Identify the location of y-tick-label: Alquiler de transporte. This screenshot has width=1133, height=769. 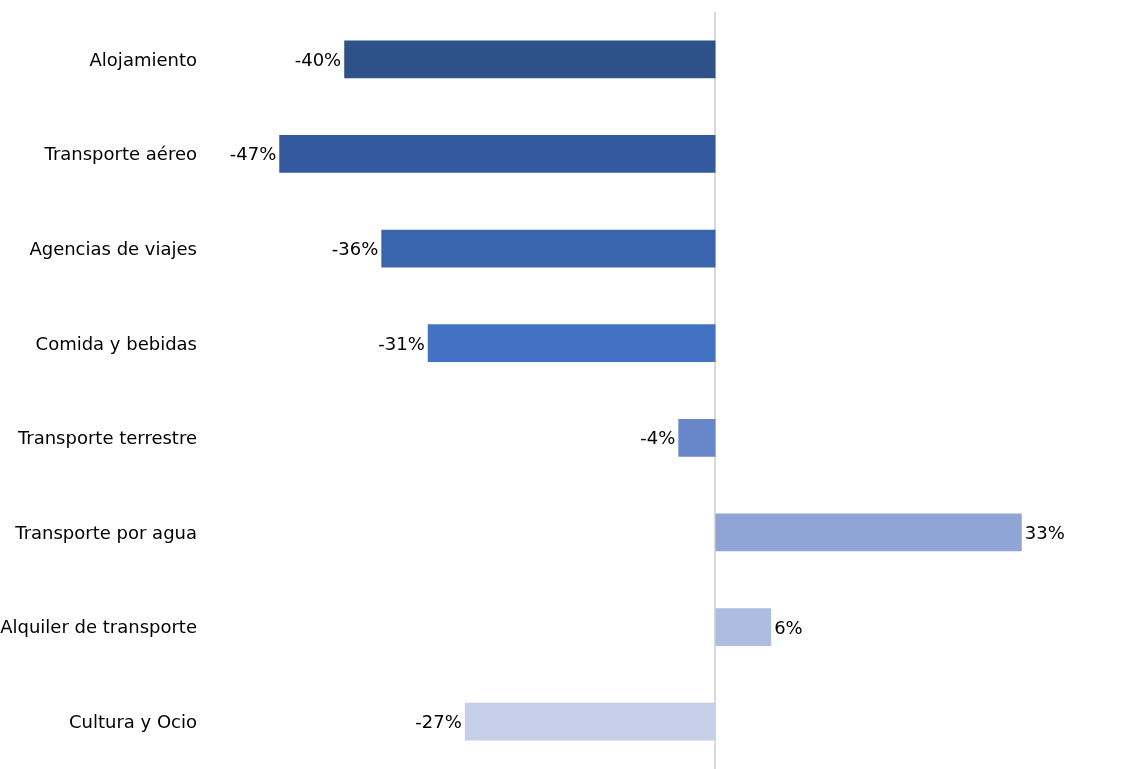
(98, 627).